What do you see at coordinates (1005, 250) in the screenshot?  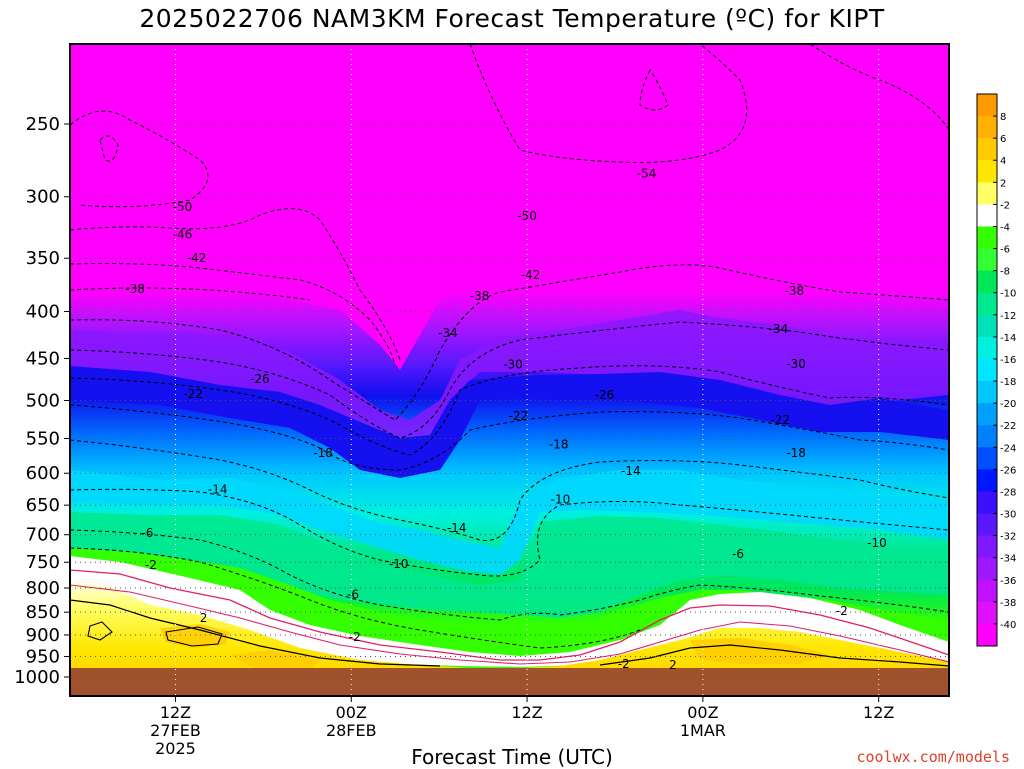 I see `colorbar-tick-label: -6` at bounding box center [1005, 250].